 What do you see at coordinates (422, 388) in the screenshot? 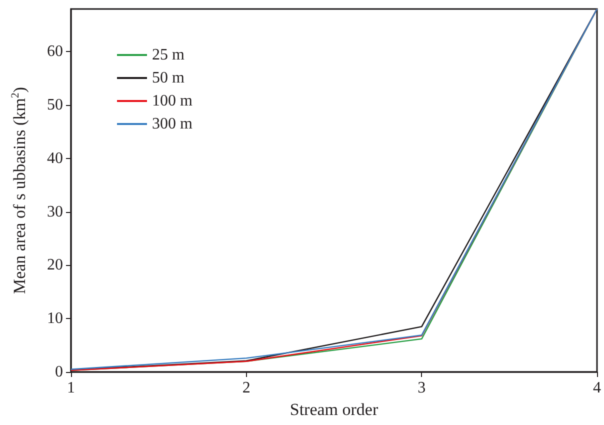
I see `x-tick-label: 3` at bounding box center [422, 388].